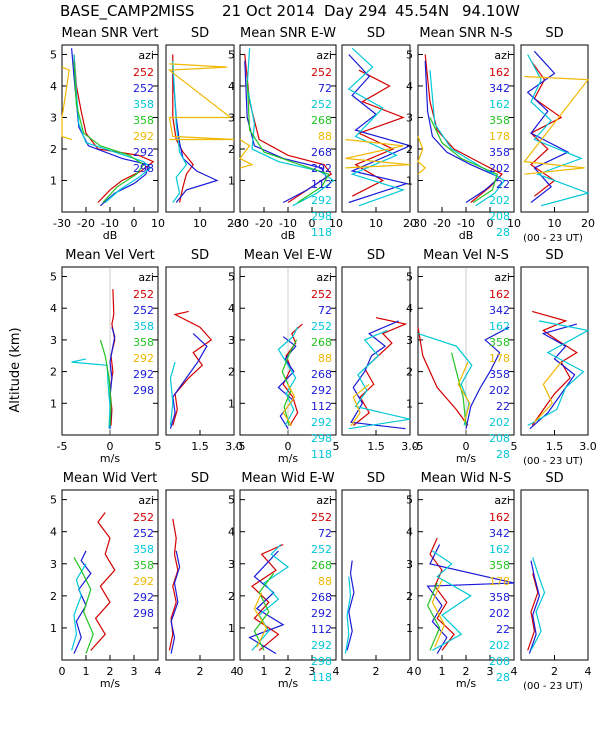 Image resolution: width=600 pixels, height=750 pixels. What do you see at coordinates (379, 128) in the screenshot?
I see `panel-snr-ew-sd: SD 10 20` at bounding box center [379, 128].